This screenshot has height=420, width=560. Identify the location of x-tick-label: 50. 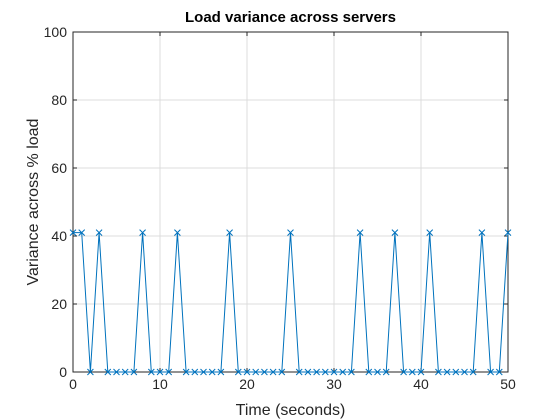
(508, 384).